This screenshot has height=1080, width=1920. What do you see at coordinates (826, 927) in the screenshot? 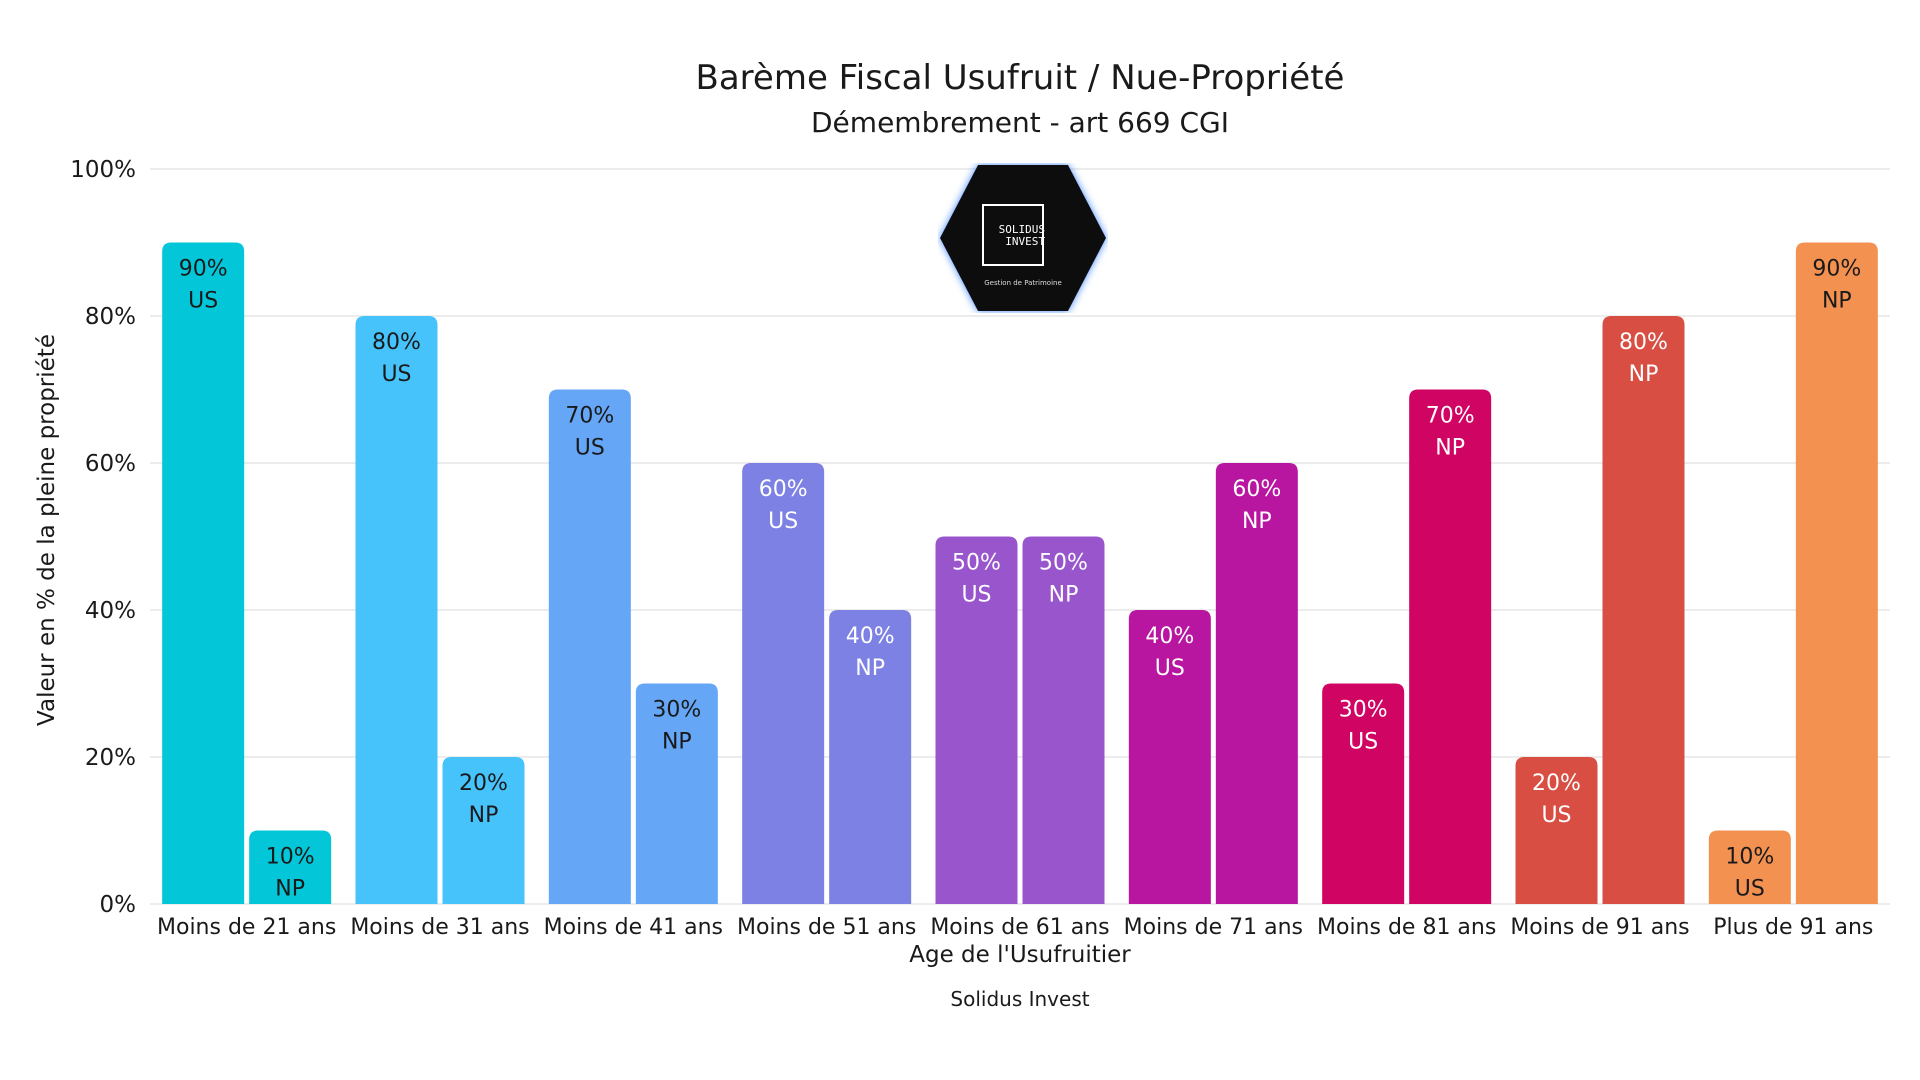
I see `x-tick-label: Moins de 51 ans` at bounding box center [826, 927].